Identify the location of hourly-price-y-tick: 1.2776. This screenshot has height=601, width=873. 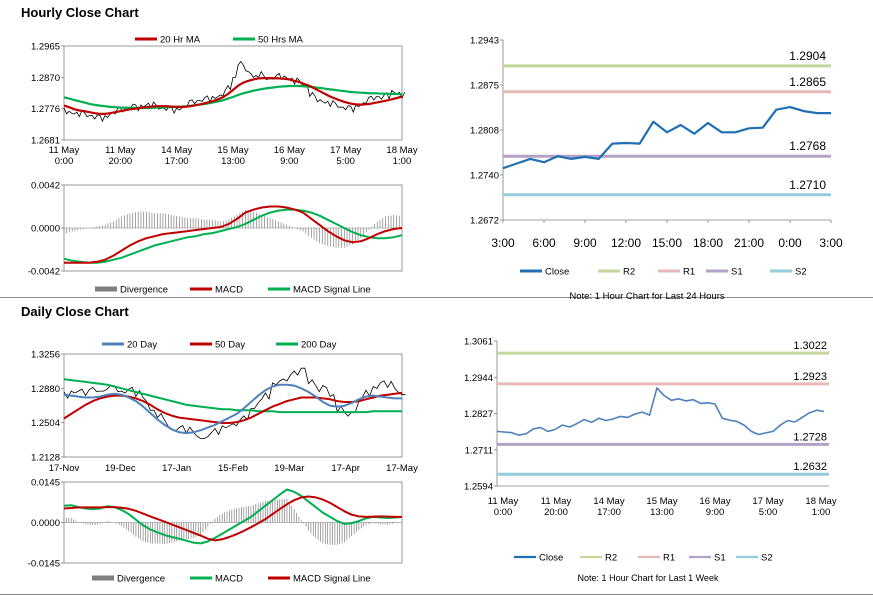
(45, 109).